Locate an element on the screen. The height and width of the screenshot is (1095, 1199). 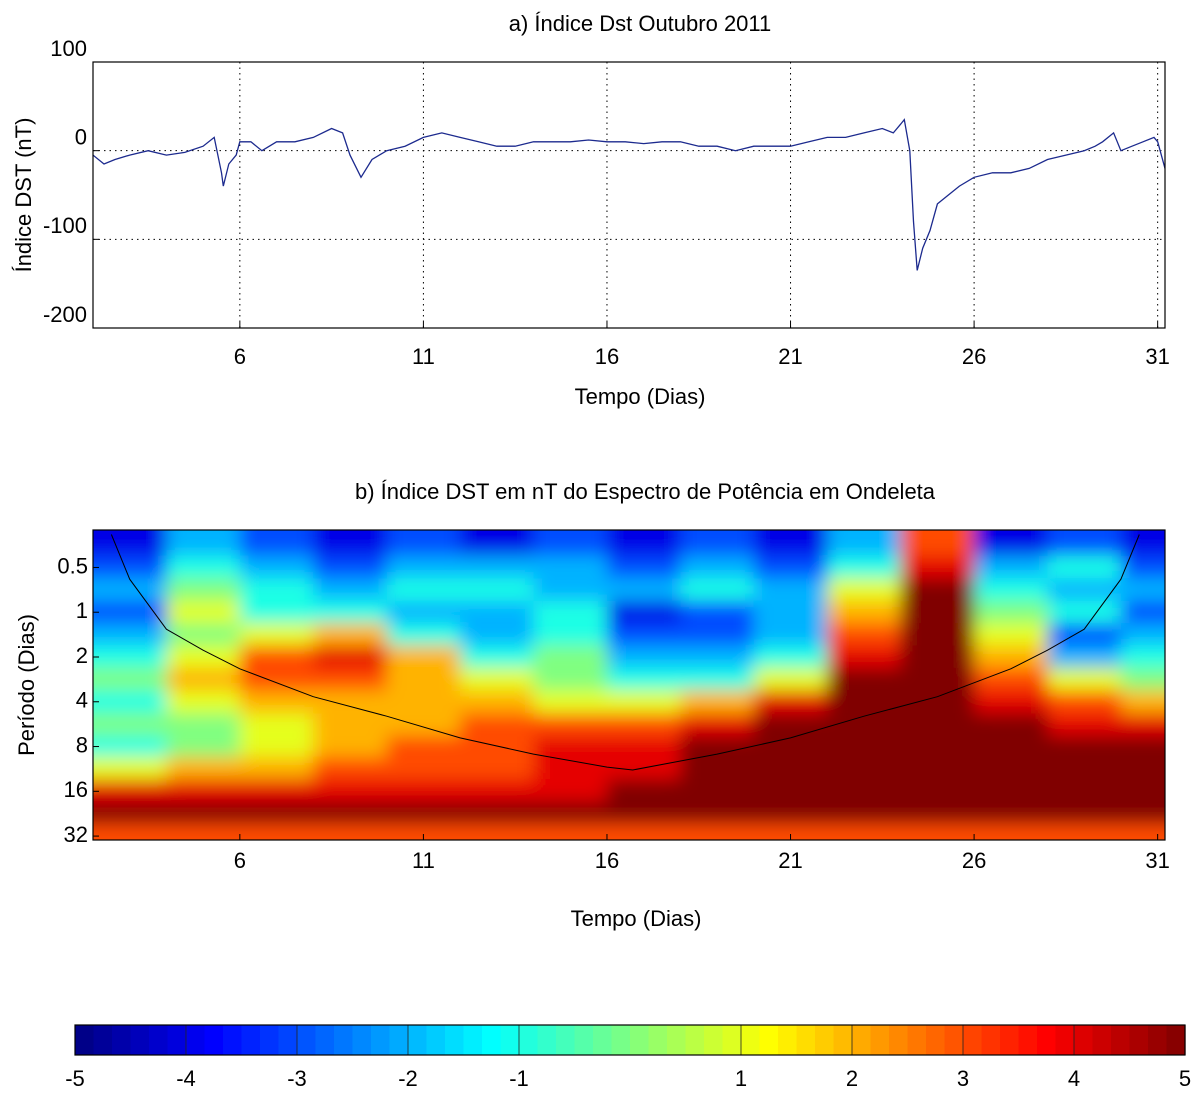
x-tick-label: 11 is located at coordinates (423, 356).